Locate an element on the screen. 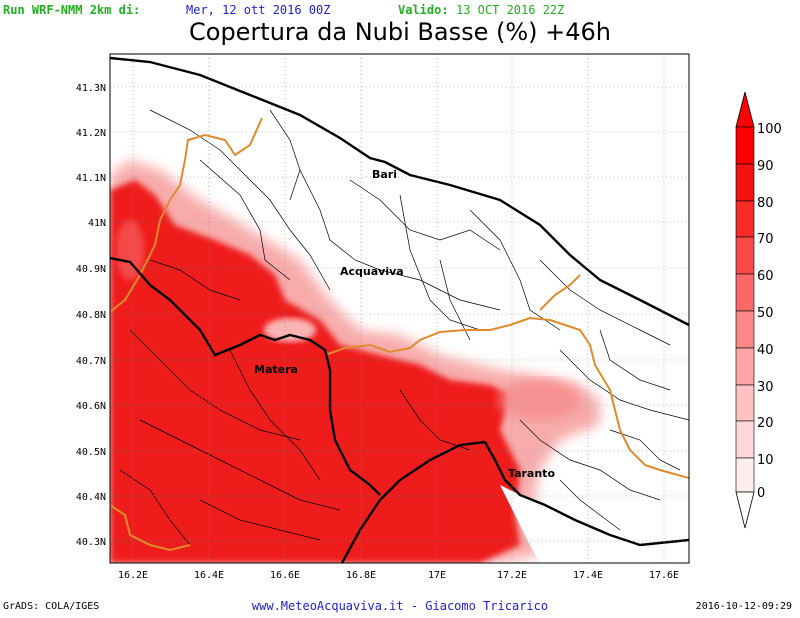 The image size is (800, 618). legend-value: 0 is located at coordinates (761, 493).